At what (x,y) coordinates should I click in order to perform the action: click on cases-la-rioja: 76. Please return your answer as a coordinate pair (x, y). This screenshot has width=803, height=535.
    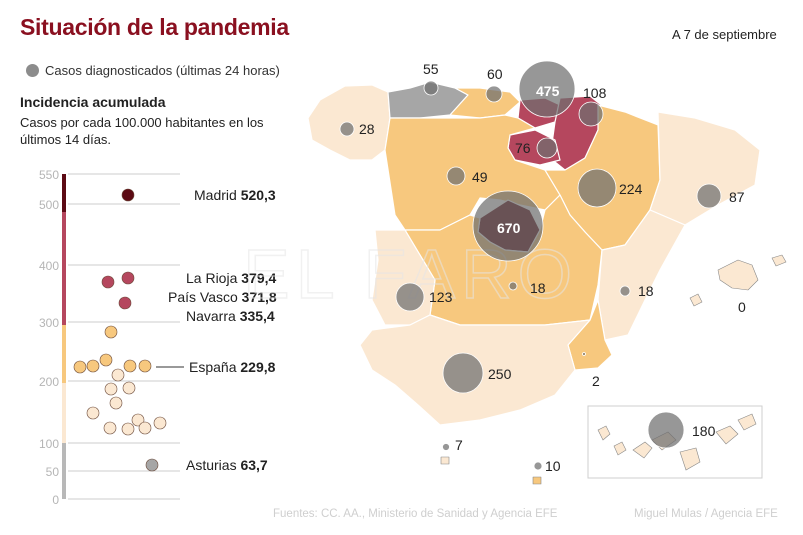
    Looking at the image, I should click on (523, 148).